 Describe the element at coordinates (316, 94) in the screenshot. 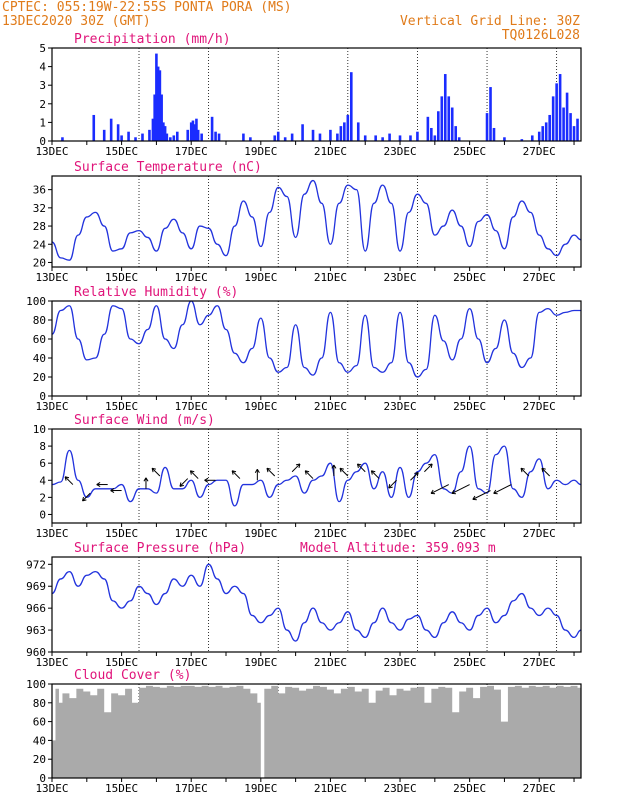

I see `precip-frame` at that location.